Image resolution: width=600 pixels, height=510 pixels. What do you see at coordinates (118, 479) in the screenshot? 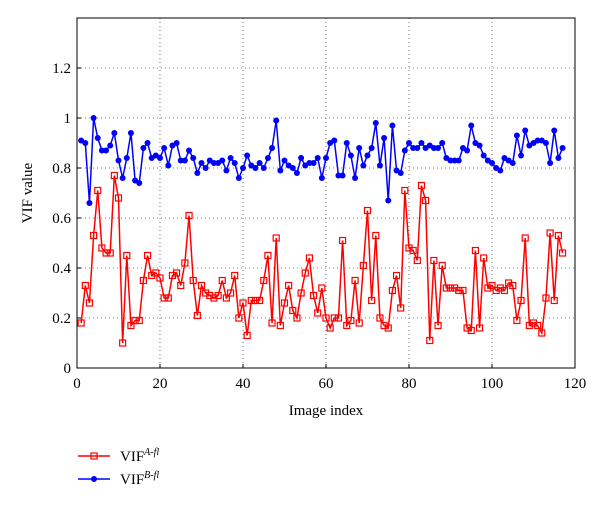
I see `legend-entry: VIFB-fl` at bounding box center [118, 479].